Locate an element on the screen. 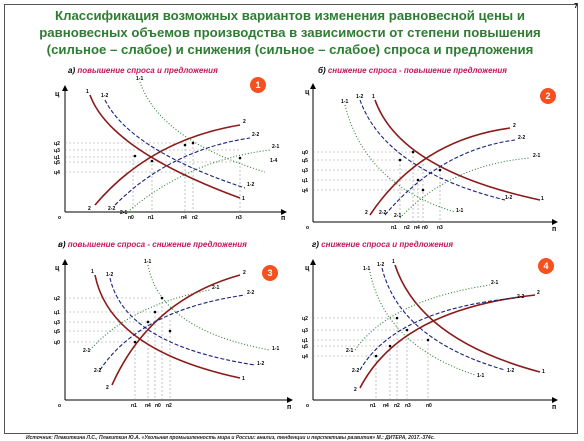  panel-1-qty-tick: п4 is located at coordinates (184, 218).